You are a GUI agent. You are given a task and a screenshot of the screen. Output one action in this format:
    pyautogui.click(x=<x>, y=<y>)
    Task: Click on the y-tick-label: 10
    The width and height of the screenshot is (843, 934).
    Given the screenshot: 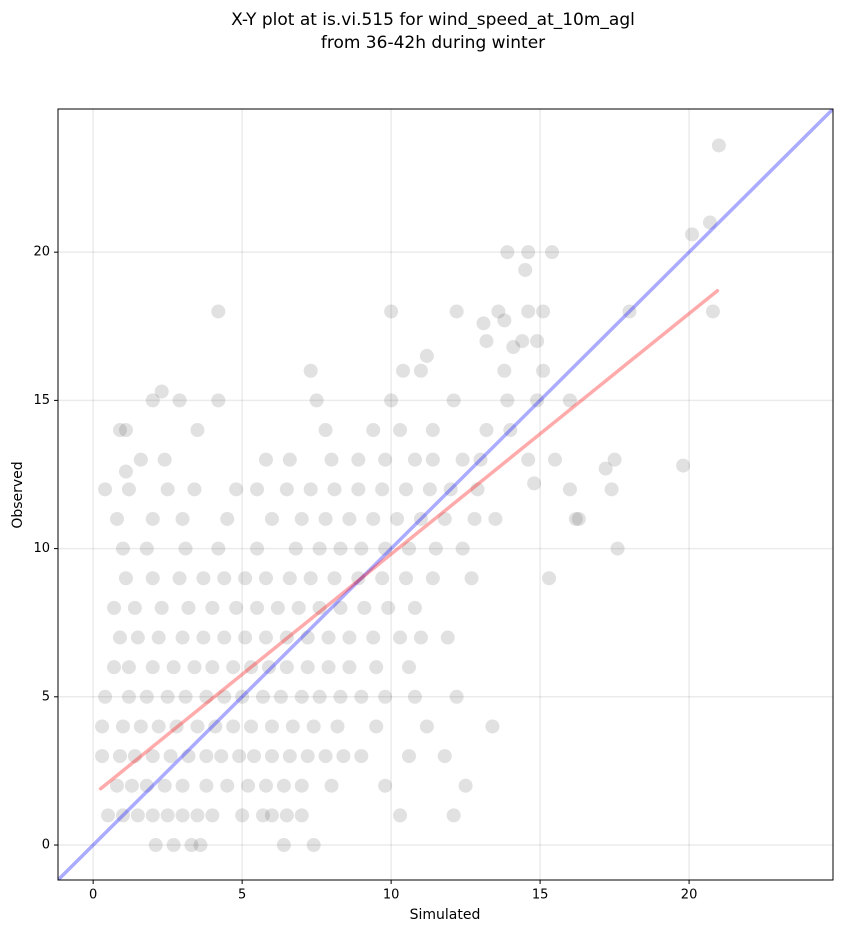 What is the action you would take?
    pyautogui.click(x=41, y=548)
    